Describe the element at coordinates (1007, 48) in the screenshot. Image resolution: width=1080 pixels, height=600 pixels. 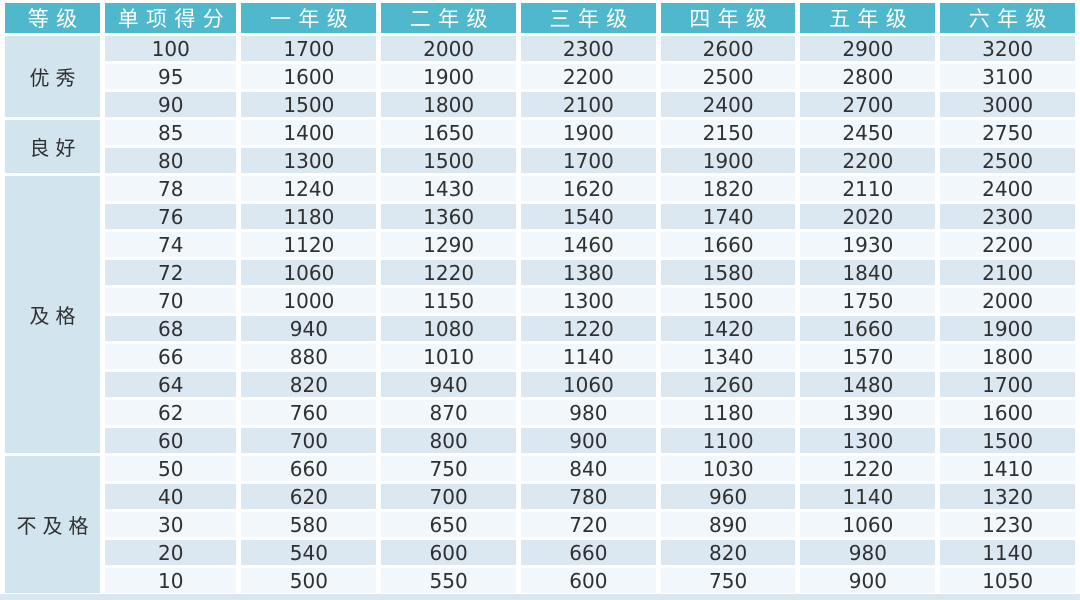
I see `value-cell: 3200` at that location.